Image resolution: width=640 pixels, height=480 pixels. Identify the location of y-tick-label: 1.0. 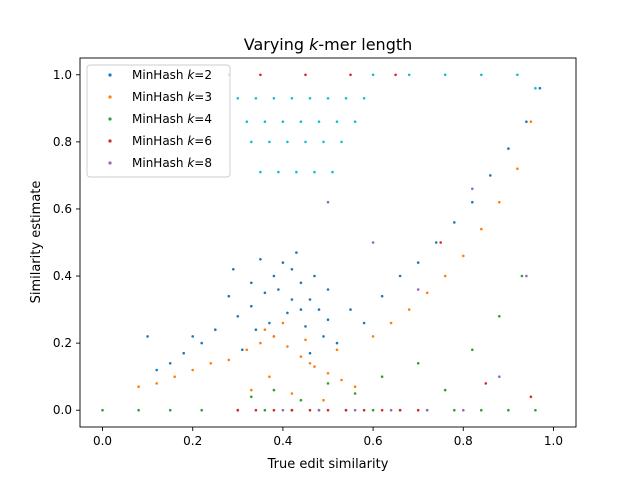
(62, 75).